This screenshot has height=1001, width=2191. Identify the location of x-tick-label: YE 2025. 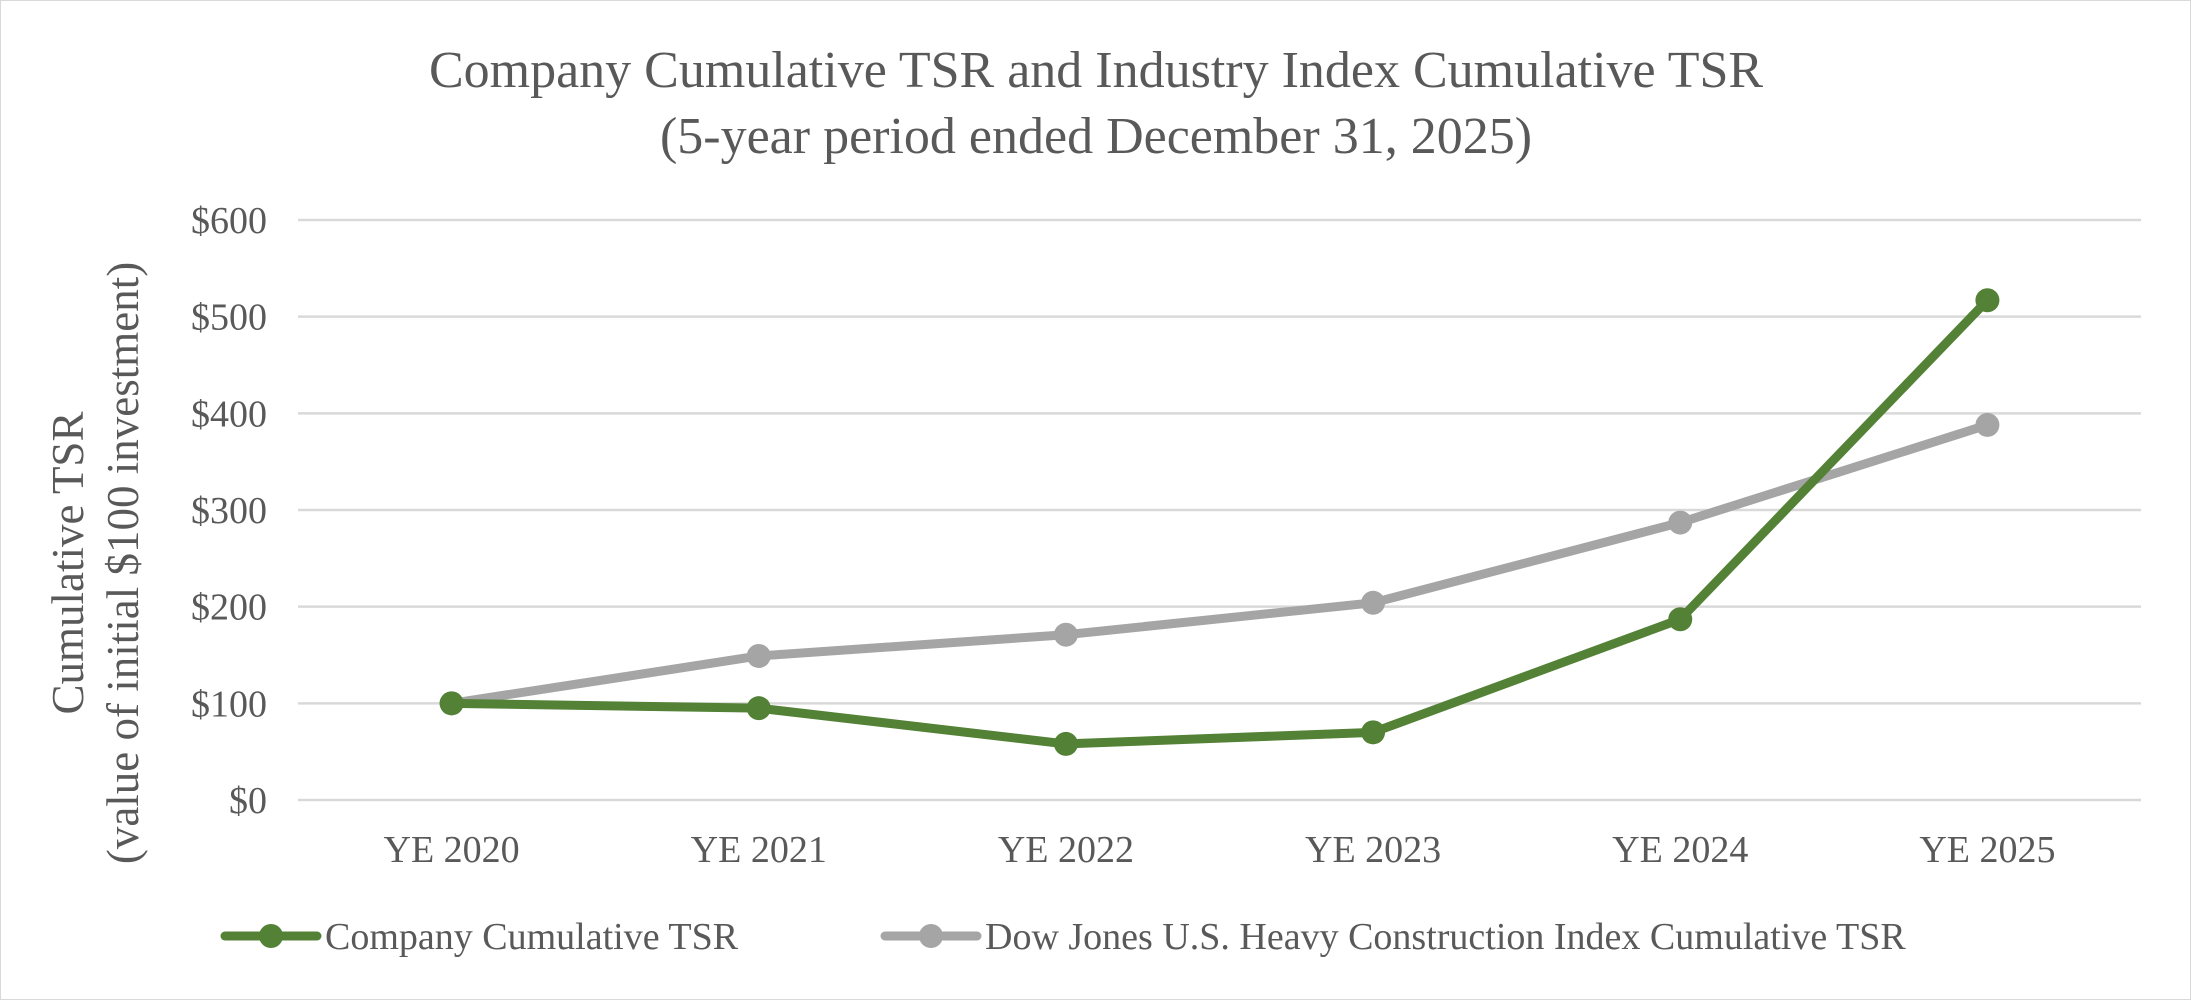
(1987, 850).